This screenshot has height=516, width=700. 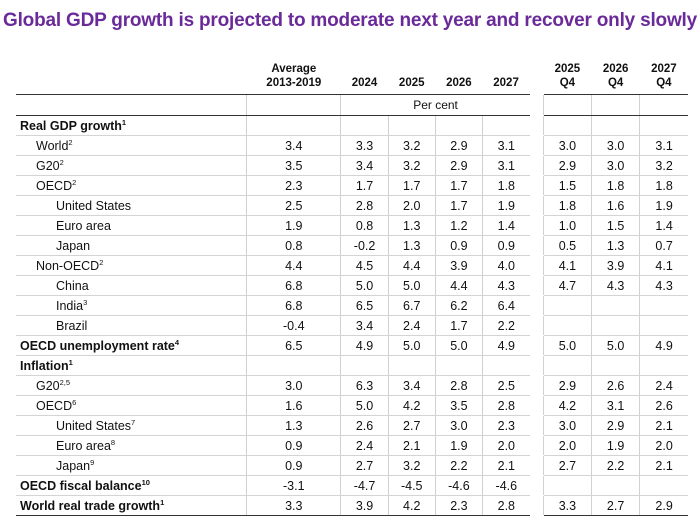 What do you see at coordinates (74, 402) in the screenshot?
I see `footnote-marker: 6` at bounding box center [74, 402].